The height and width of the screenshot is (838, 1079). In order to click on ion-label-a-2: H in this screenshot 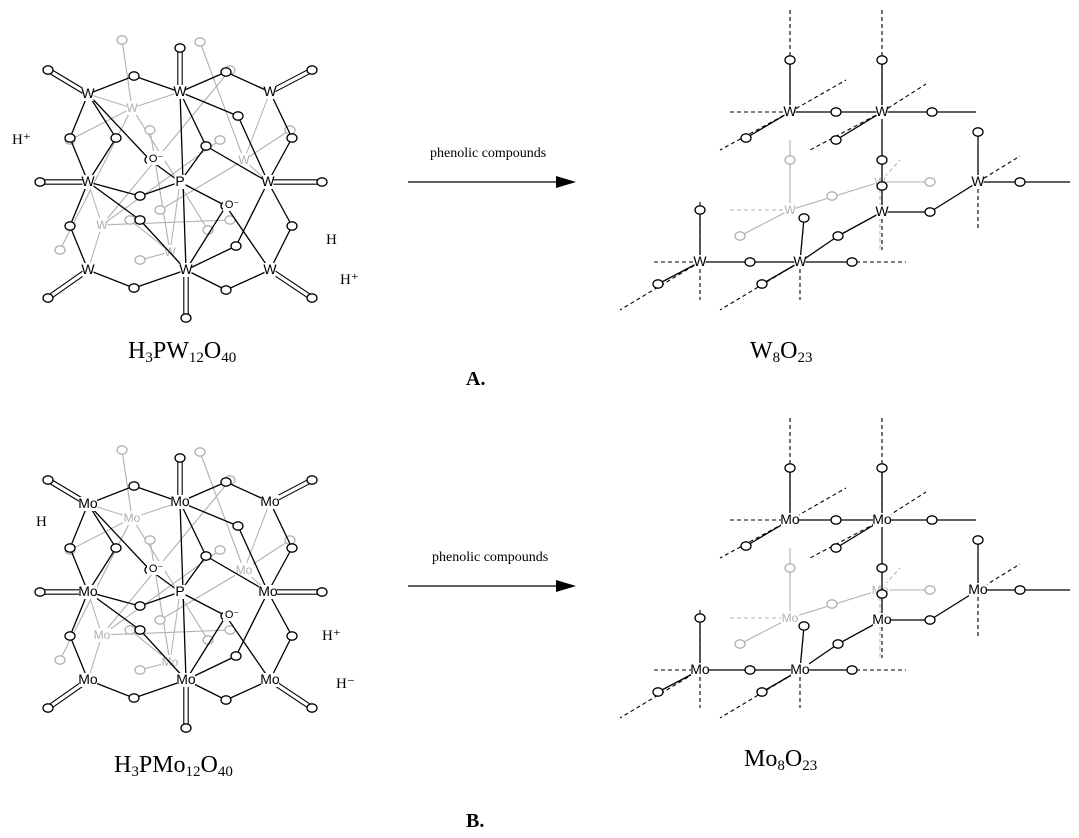, I will do `click(331, 240)`.